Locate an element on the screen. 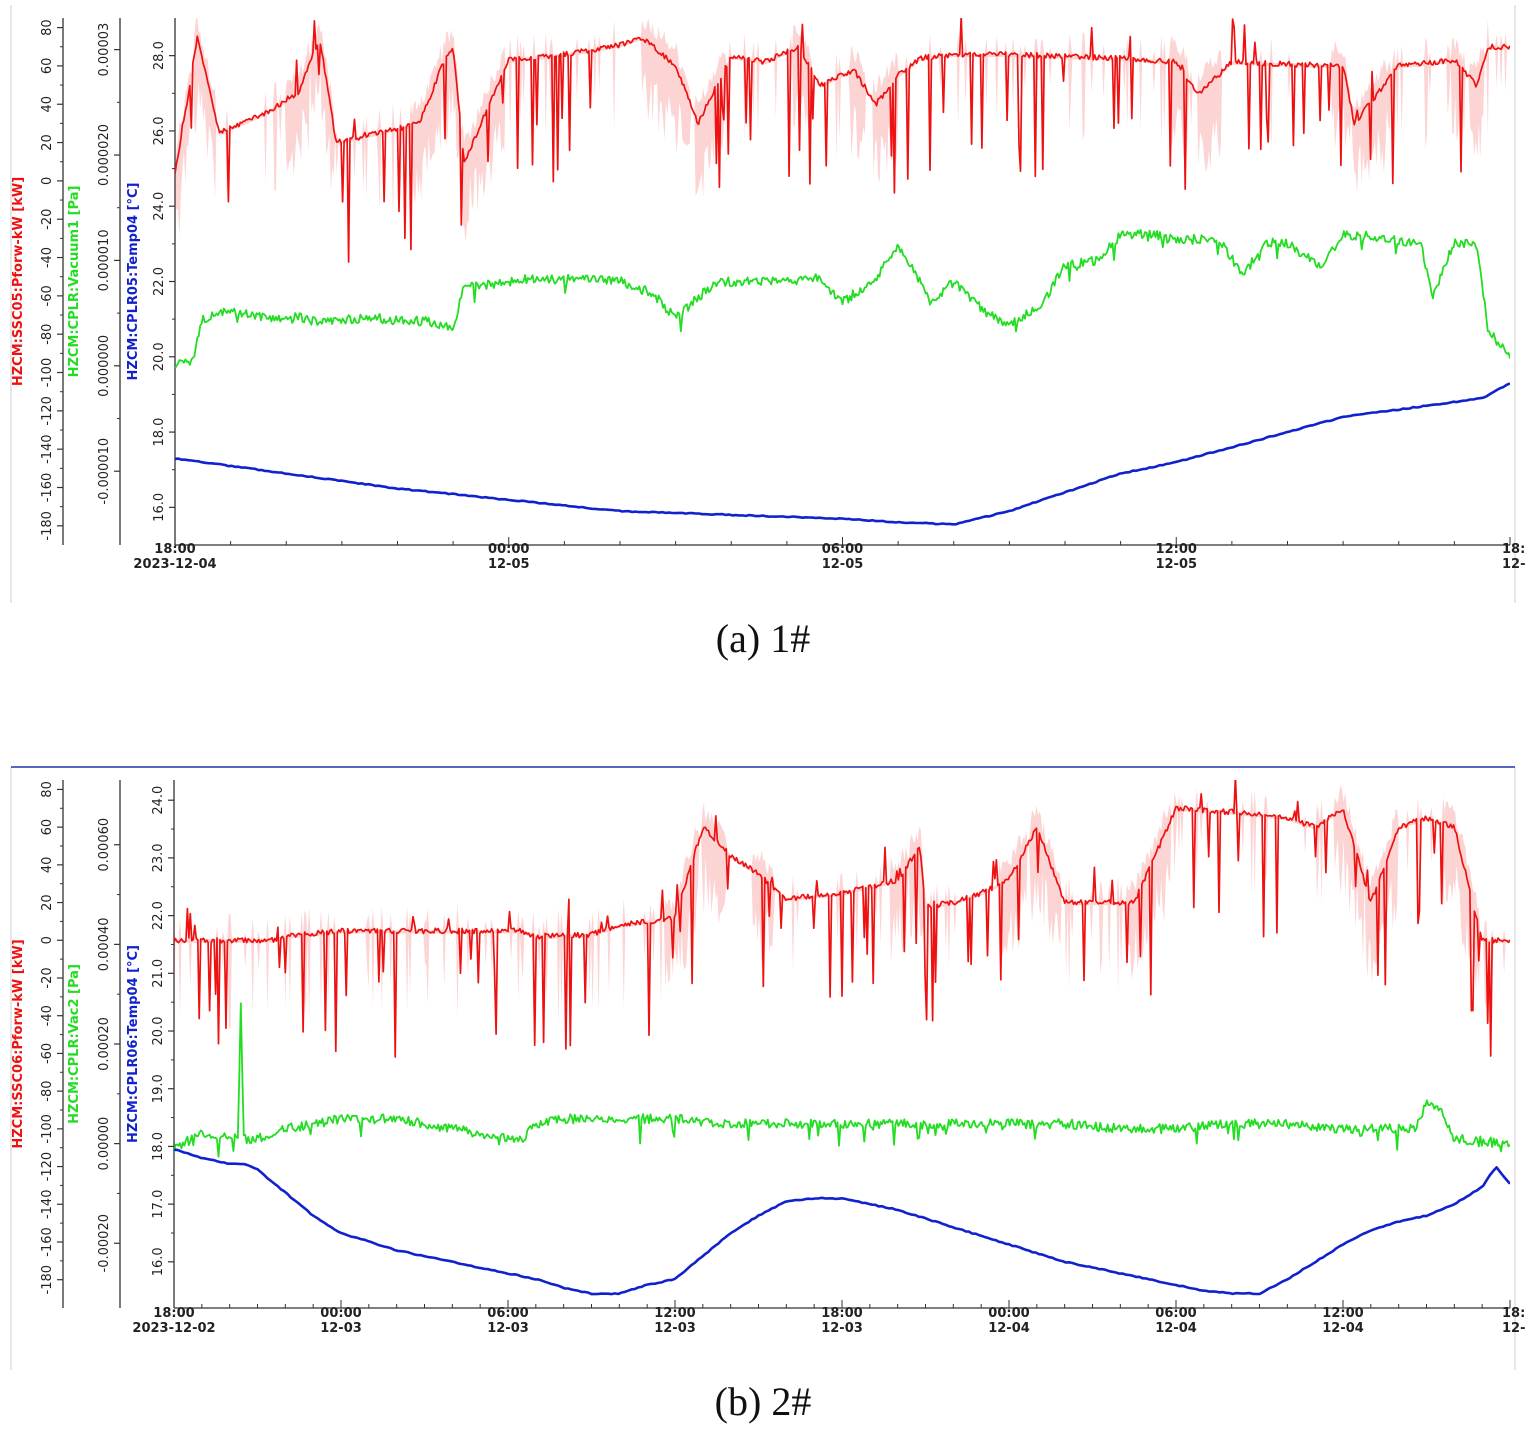 Image resolution: width=1526 pixels, height=1430 pixels. series-hzcm-cplr05-temp04 is located at coordinates (842, 454).